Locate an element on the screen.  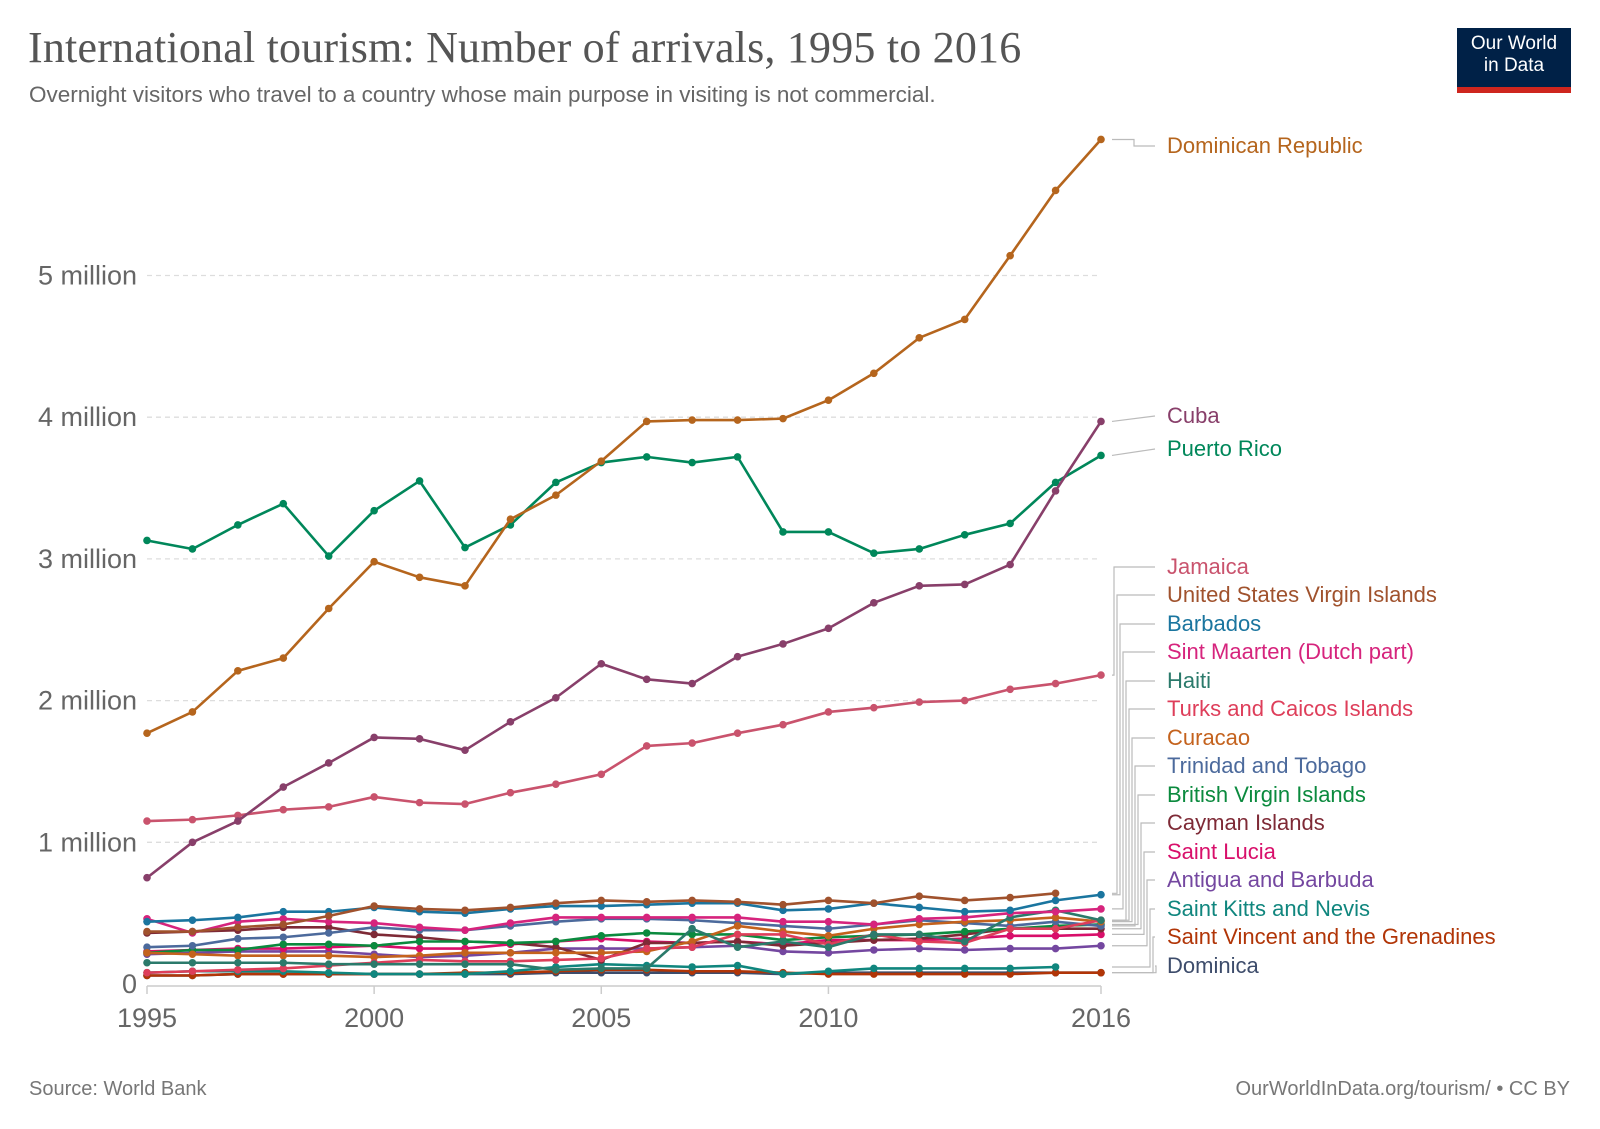
series-label: Saint Kitts and Nevis is located at coordinates (1268, 908).